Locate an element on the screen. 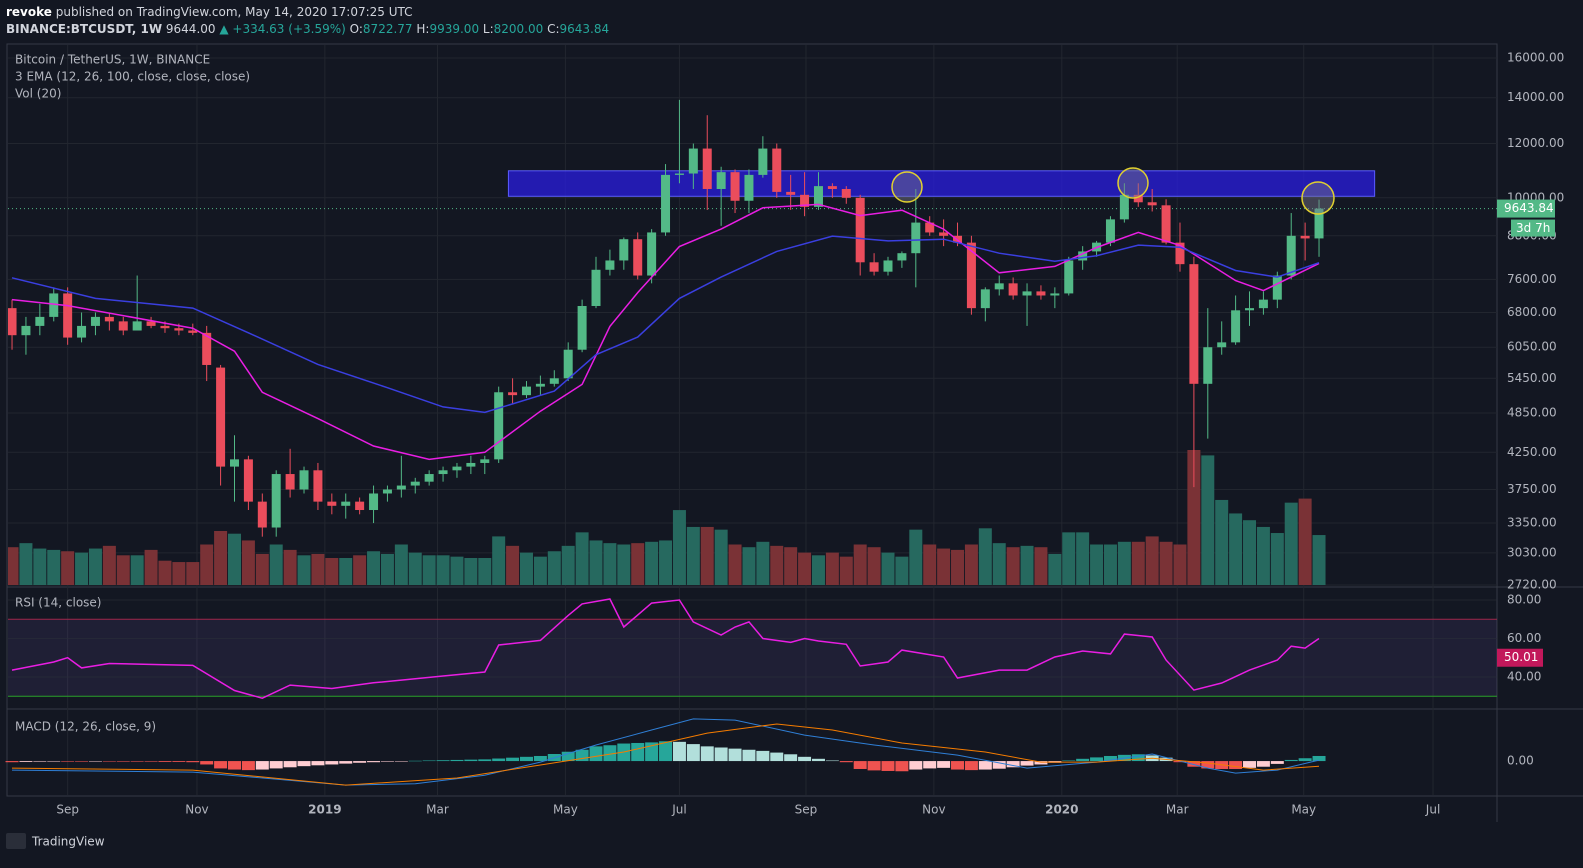 This screenshot has height=868, width=1583. last-price-label: 9643.84 is located at coordinates (1529, 208).